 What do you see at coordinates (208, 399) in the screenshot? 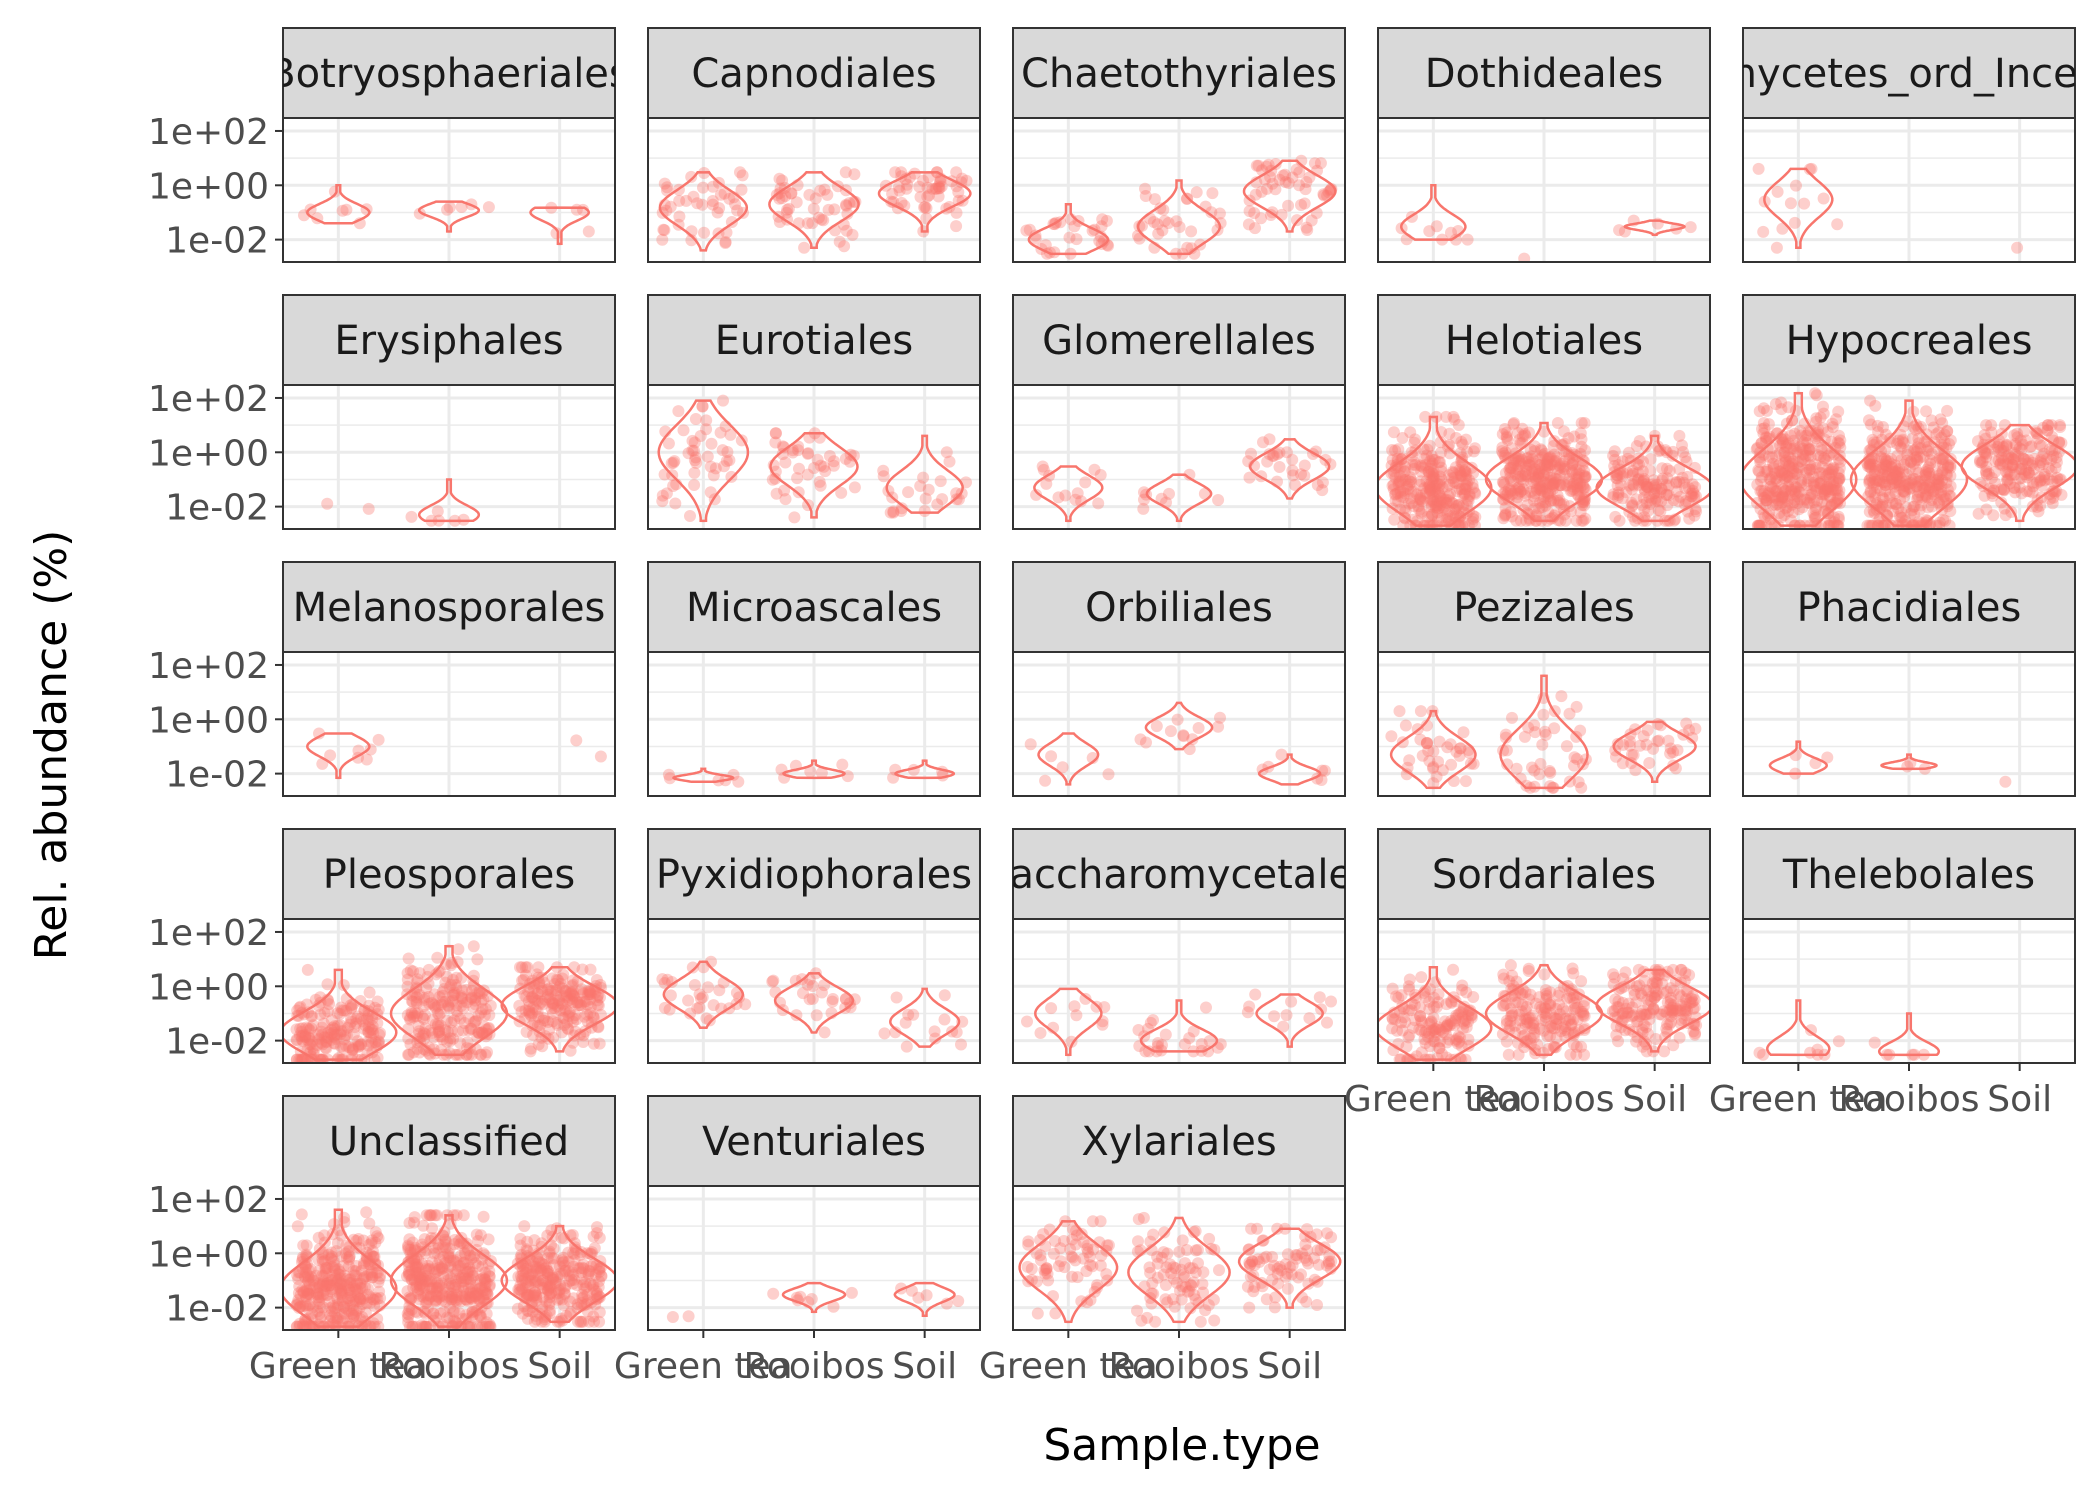
I see `y-tick-label: 1e+02` at bounding box center [208, 399].